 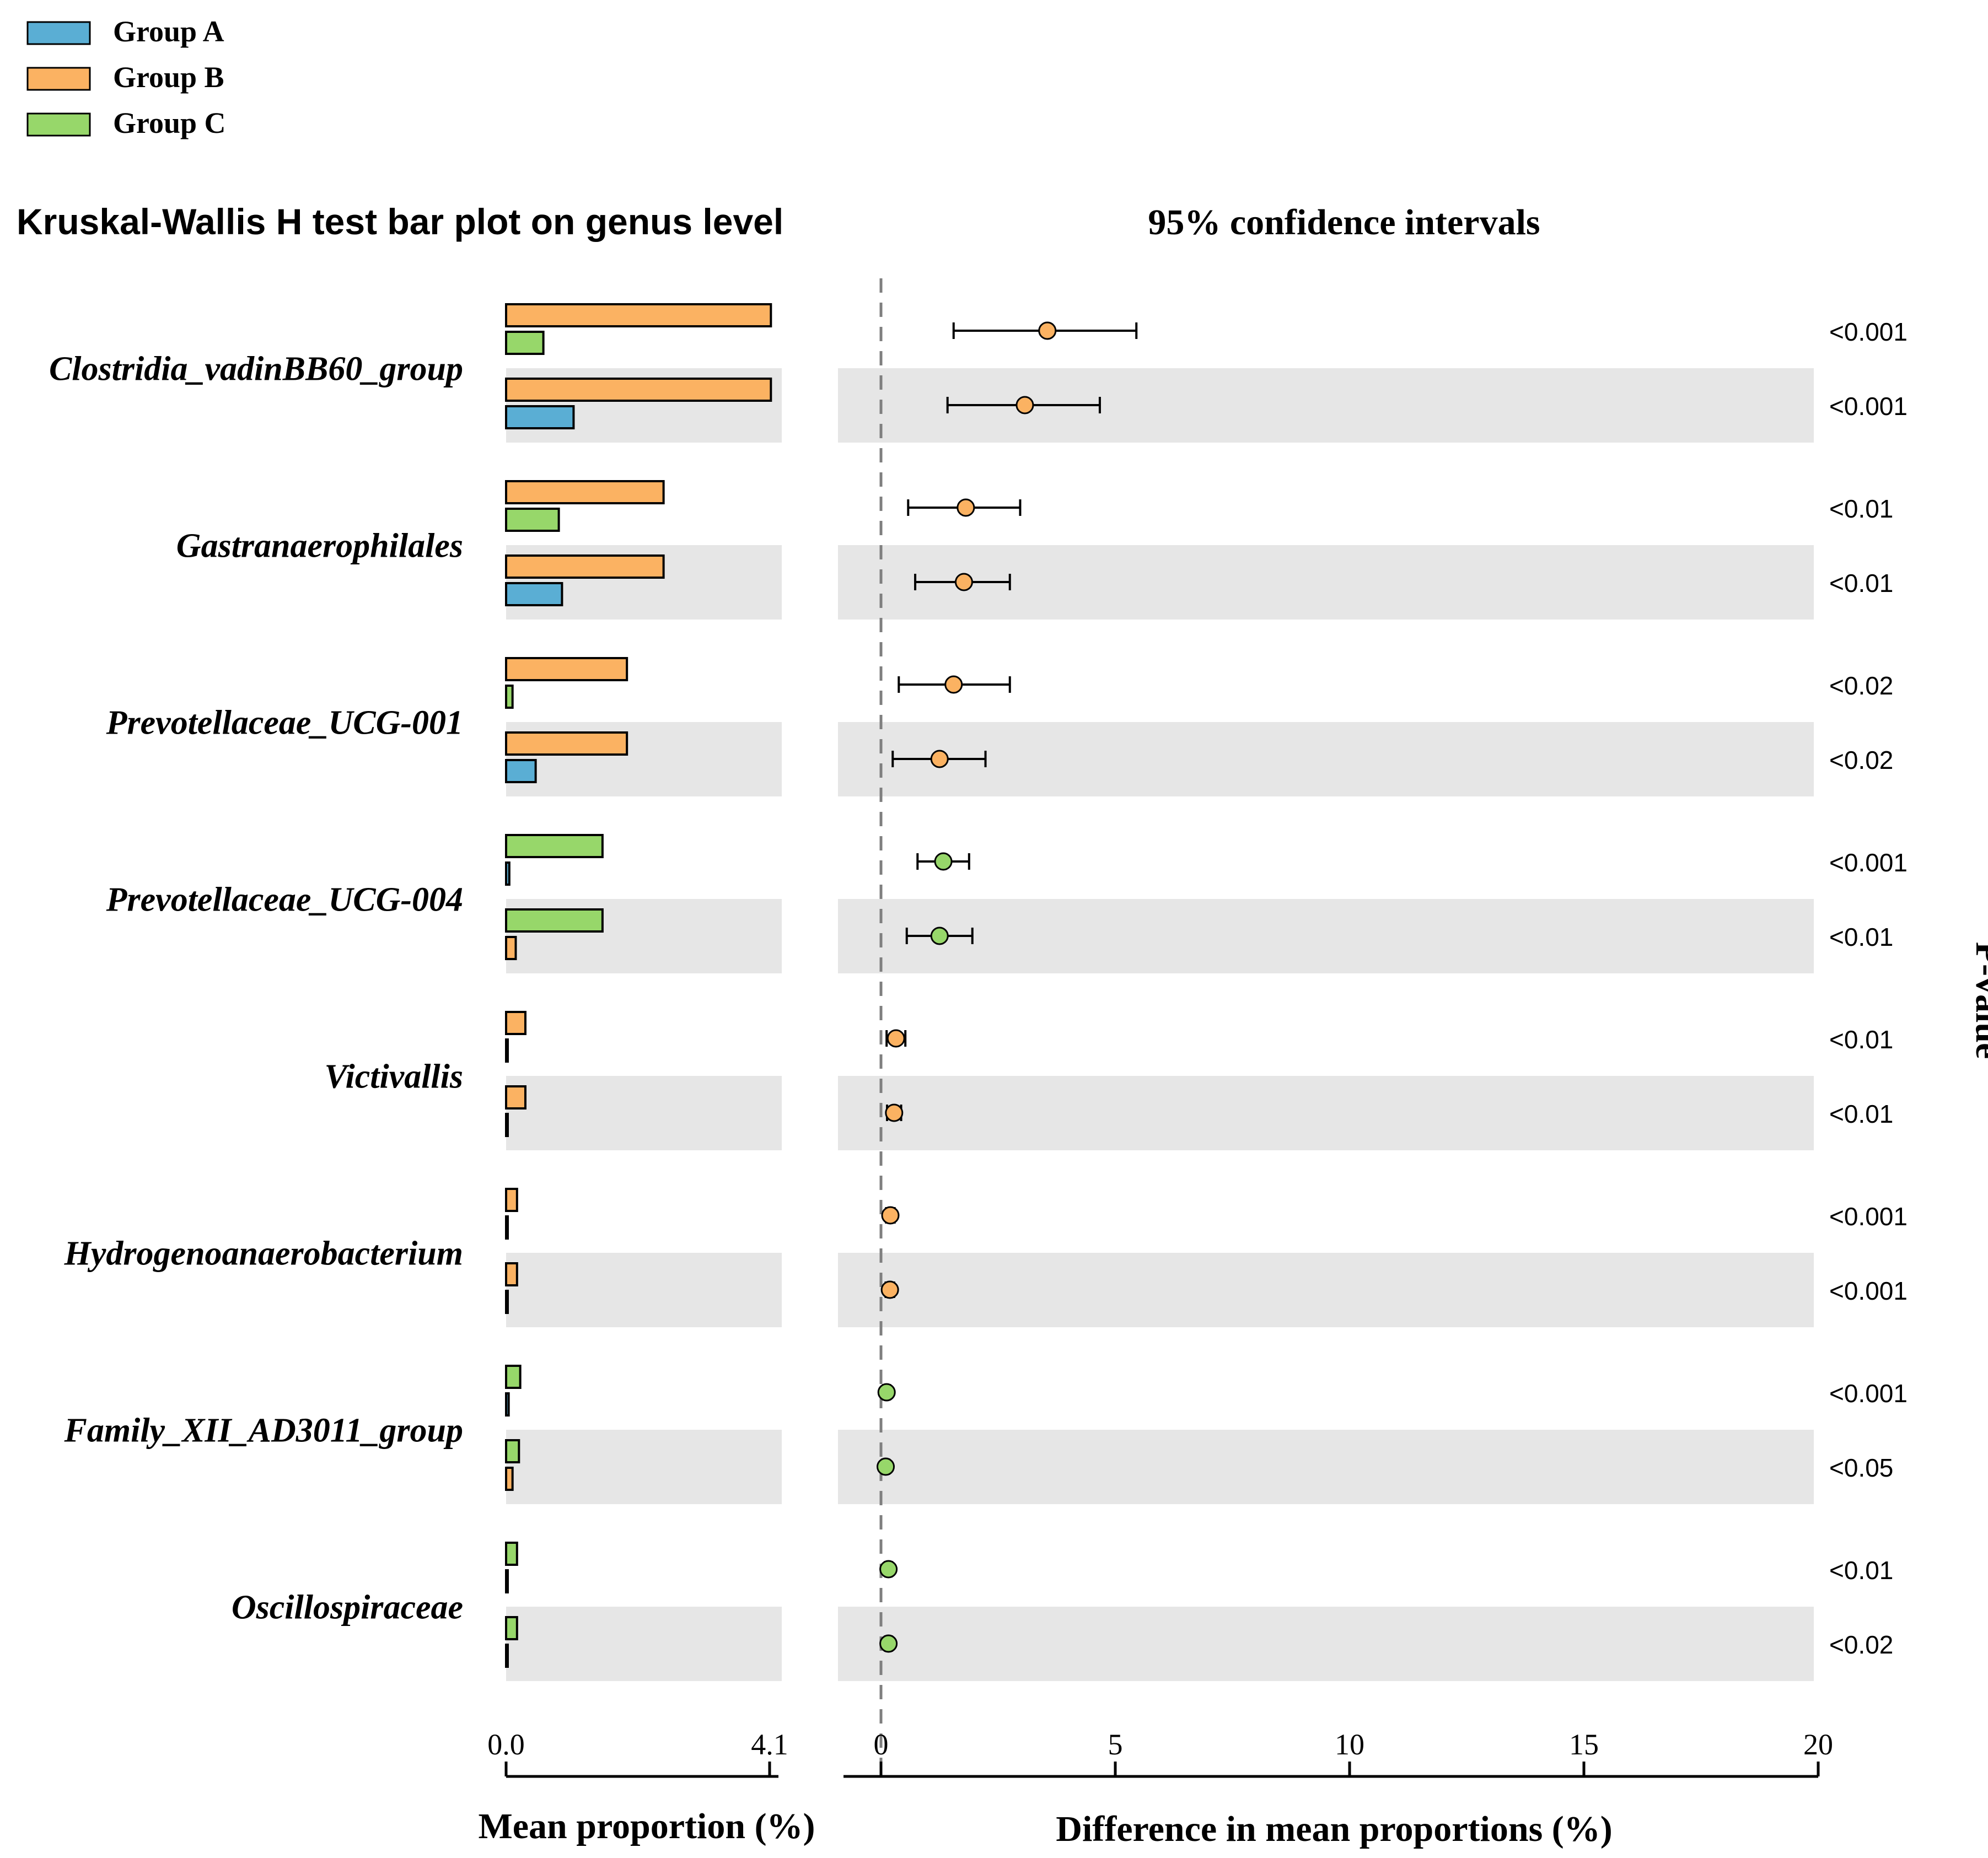 What do you see at coordinates (1115, 1744) in the screenshot?
I see `ci-axis-tick-label: 5` at bounding box center [1115, 1744].